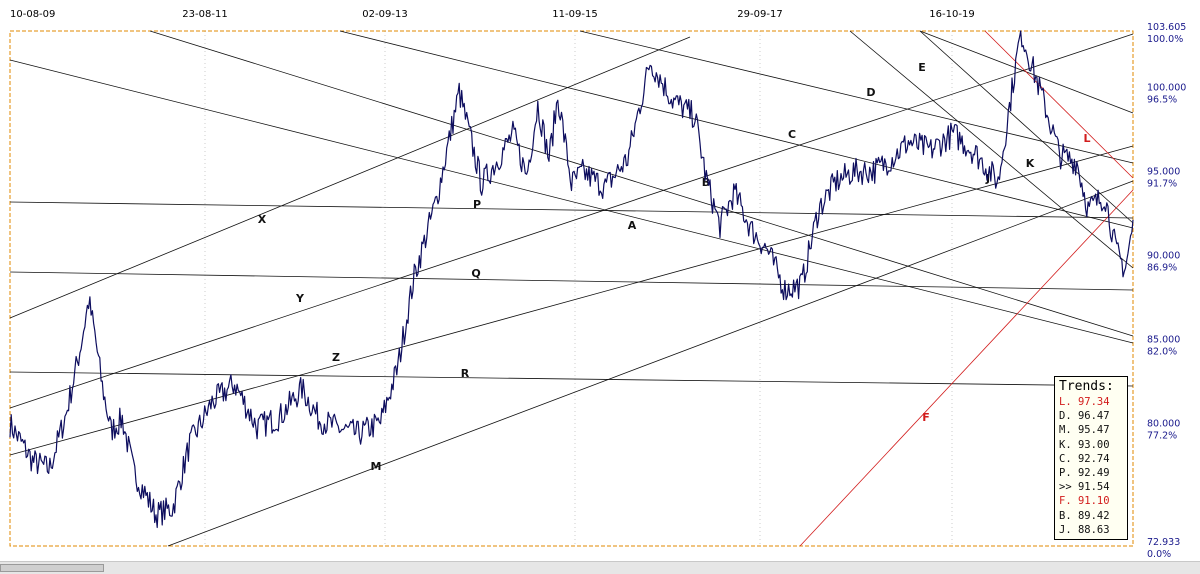  What do you see at coordinates (926, 417) in the screenshot?
I see `trend-label-f: F` at bounding box center [926, 417].